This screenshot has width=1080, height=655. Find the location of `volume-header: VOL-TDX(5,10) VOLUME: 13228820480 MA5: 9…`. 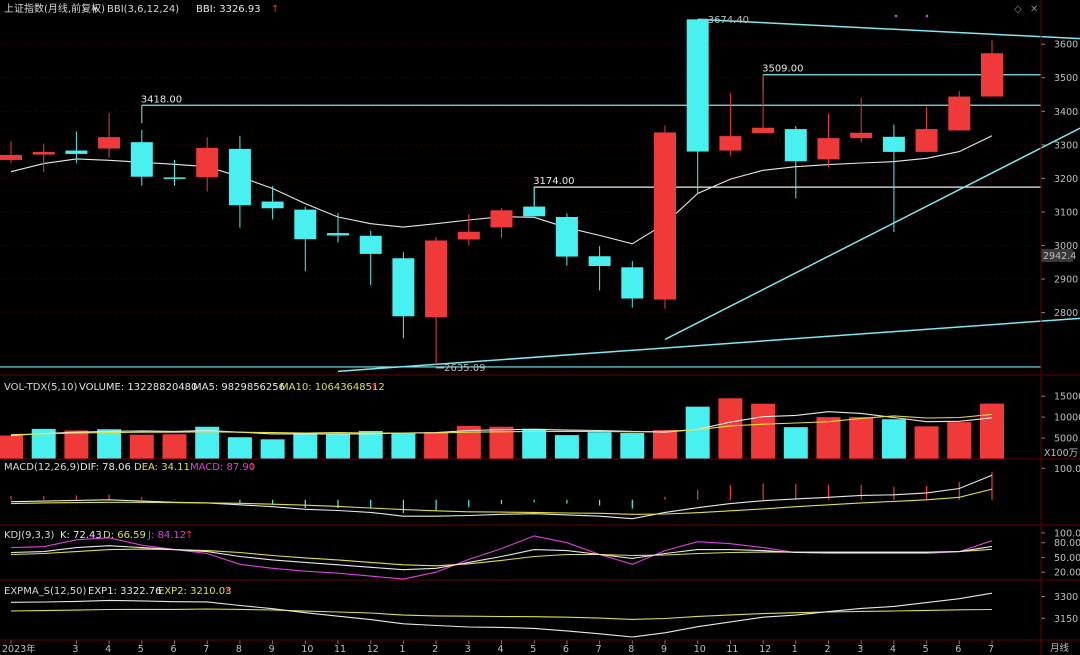

volume-header: VOL-TDX(5,10) VOLUME: 13228820480 MA5: 9… is located at coordinates (194, 387).